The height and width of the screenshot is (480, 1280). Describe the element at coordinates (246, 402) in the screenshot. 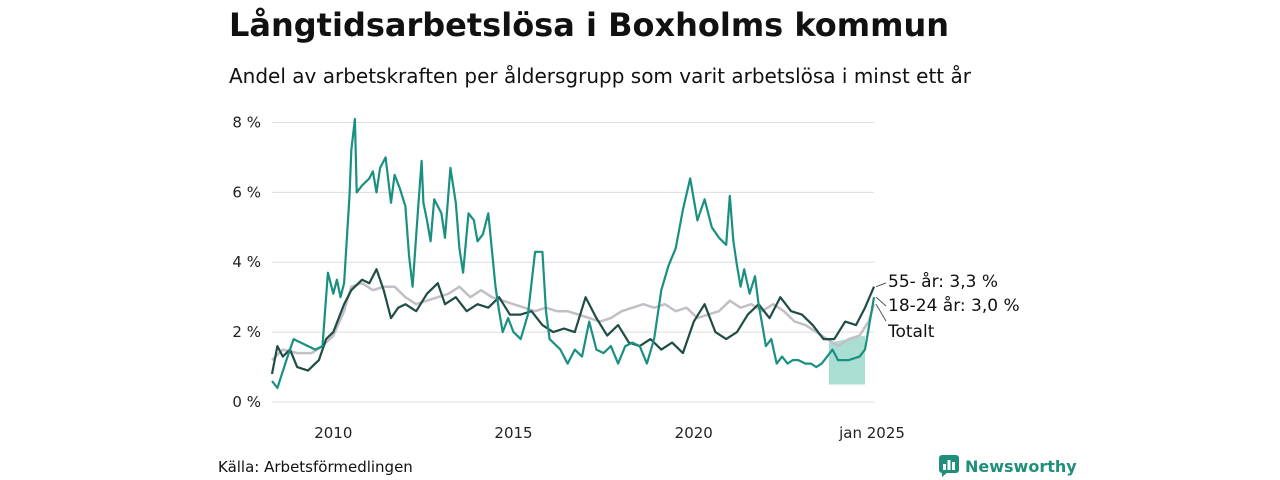

I see `y-tick-label: 0 %` at that location.